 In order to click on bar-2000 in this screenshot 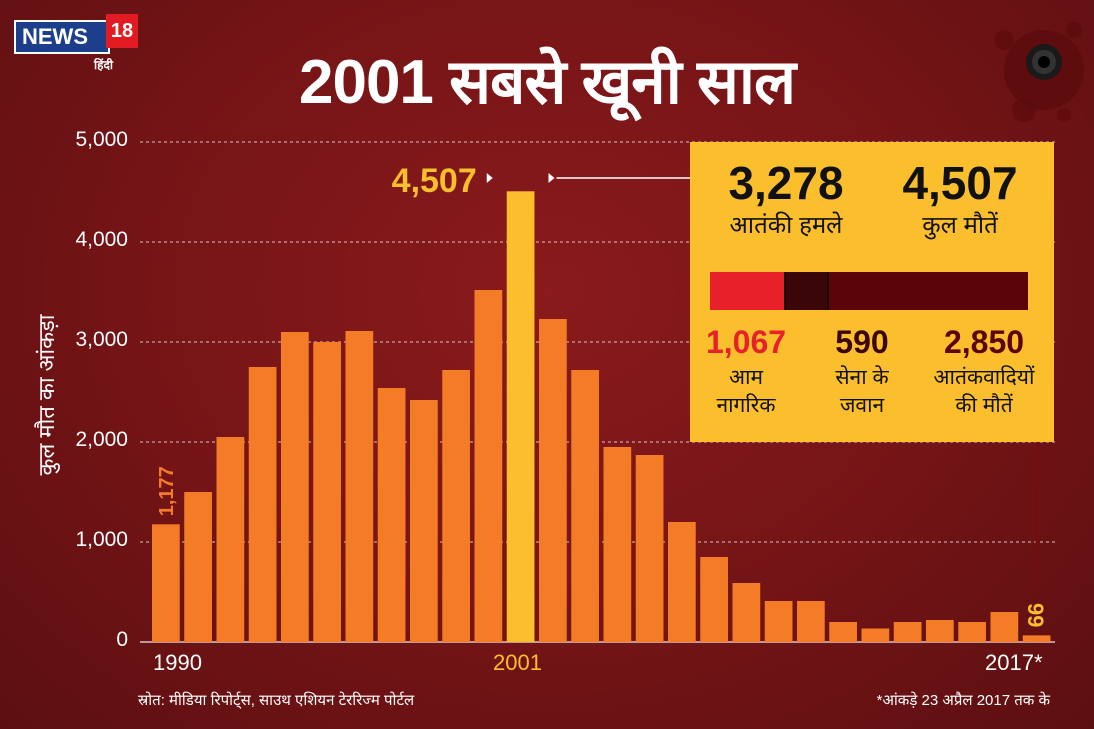, I will do `click(488, 466)`.